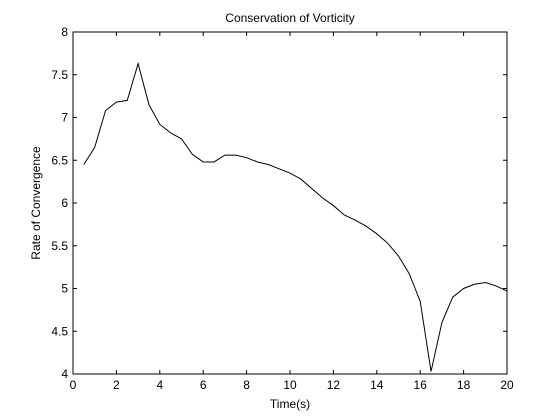 This screenshot has height=420, width=560. I want to click on chart-title: Conservation of Vorticity, so click(289, 18).